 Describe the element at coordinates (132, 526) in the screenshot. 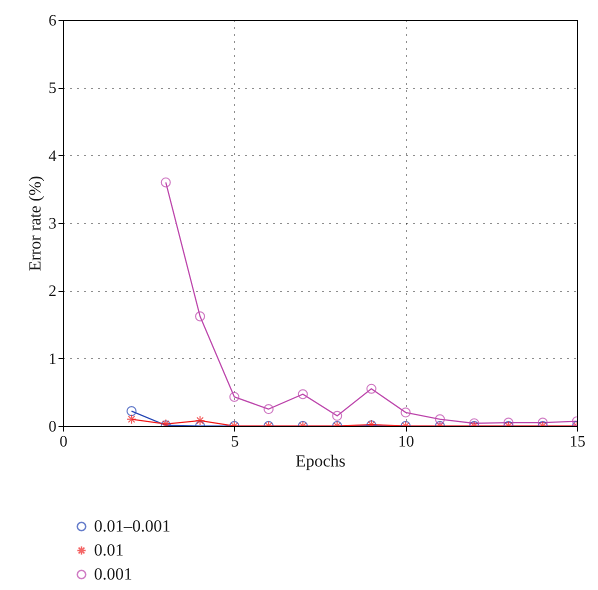

I see `legend-label: 0.01–0.001` at that location.